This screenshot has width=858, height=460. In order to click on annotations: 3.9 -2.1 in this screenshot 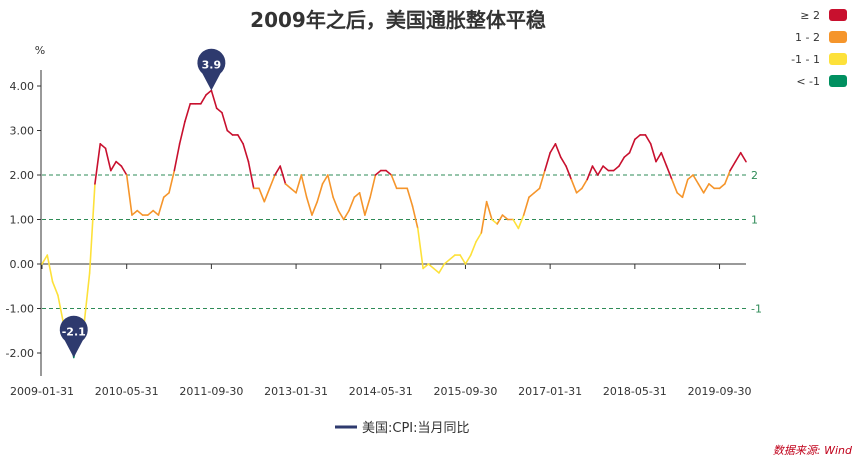, I will do `click(142, 203)`.